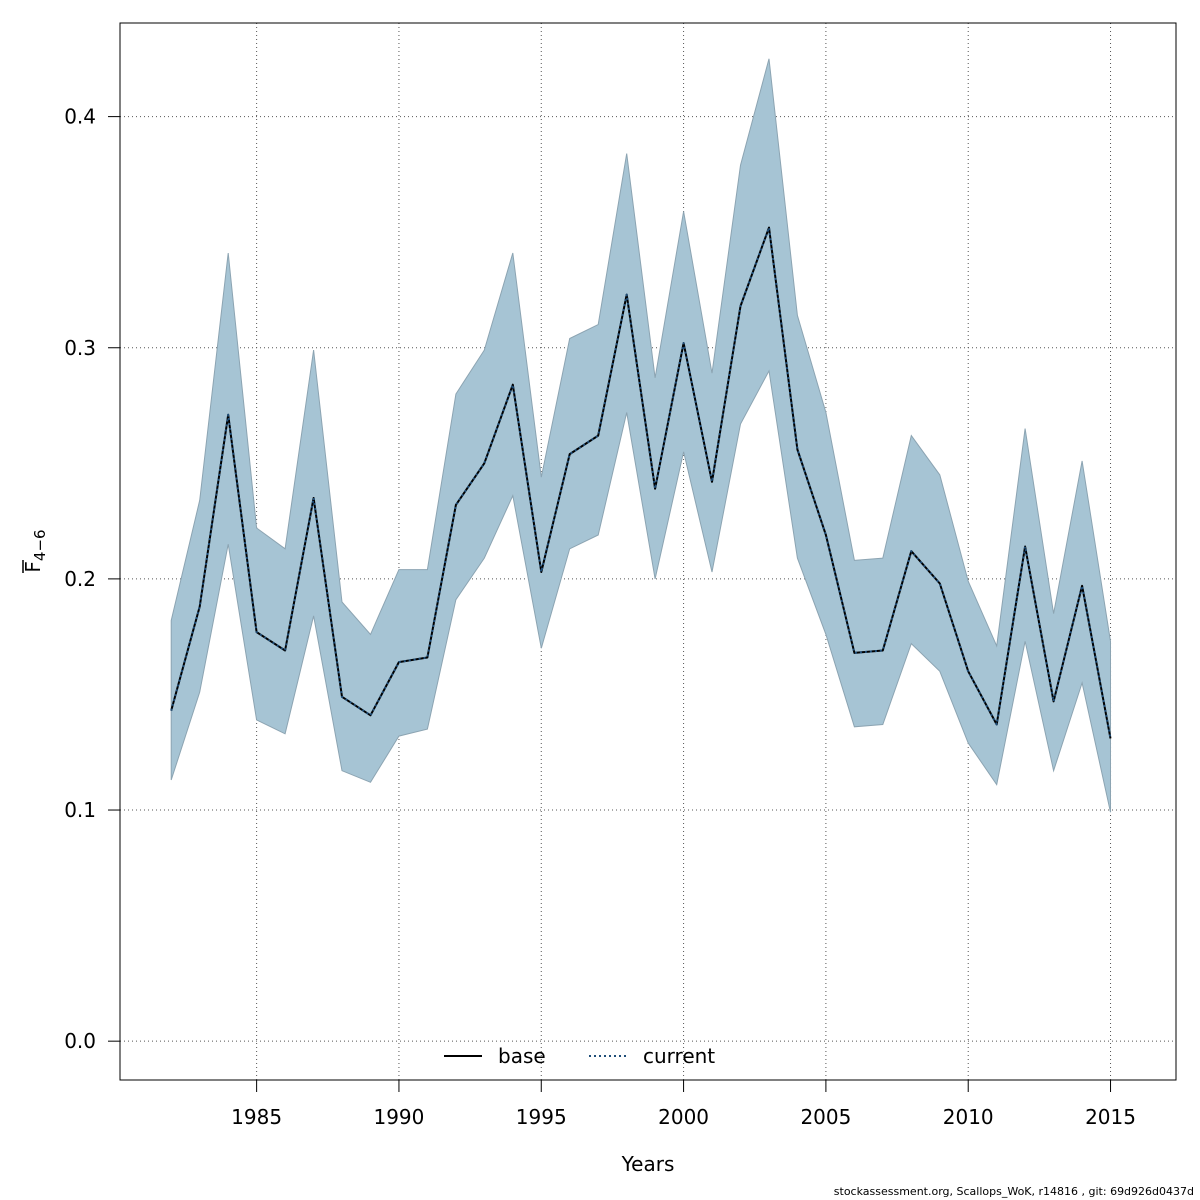 The image size is (1200, 1200). Describe the element at coordinates (648, 1164) in the screenshot. I see `x-axis-title: Years` at that location.